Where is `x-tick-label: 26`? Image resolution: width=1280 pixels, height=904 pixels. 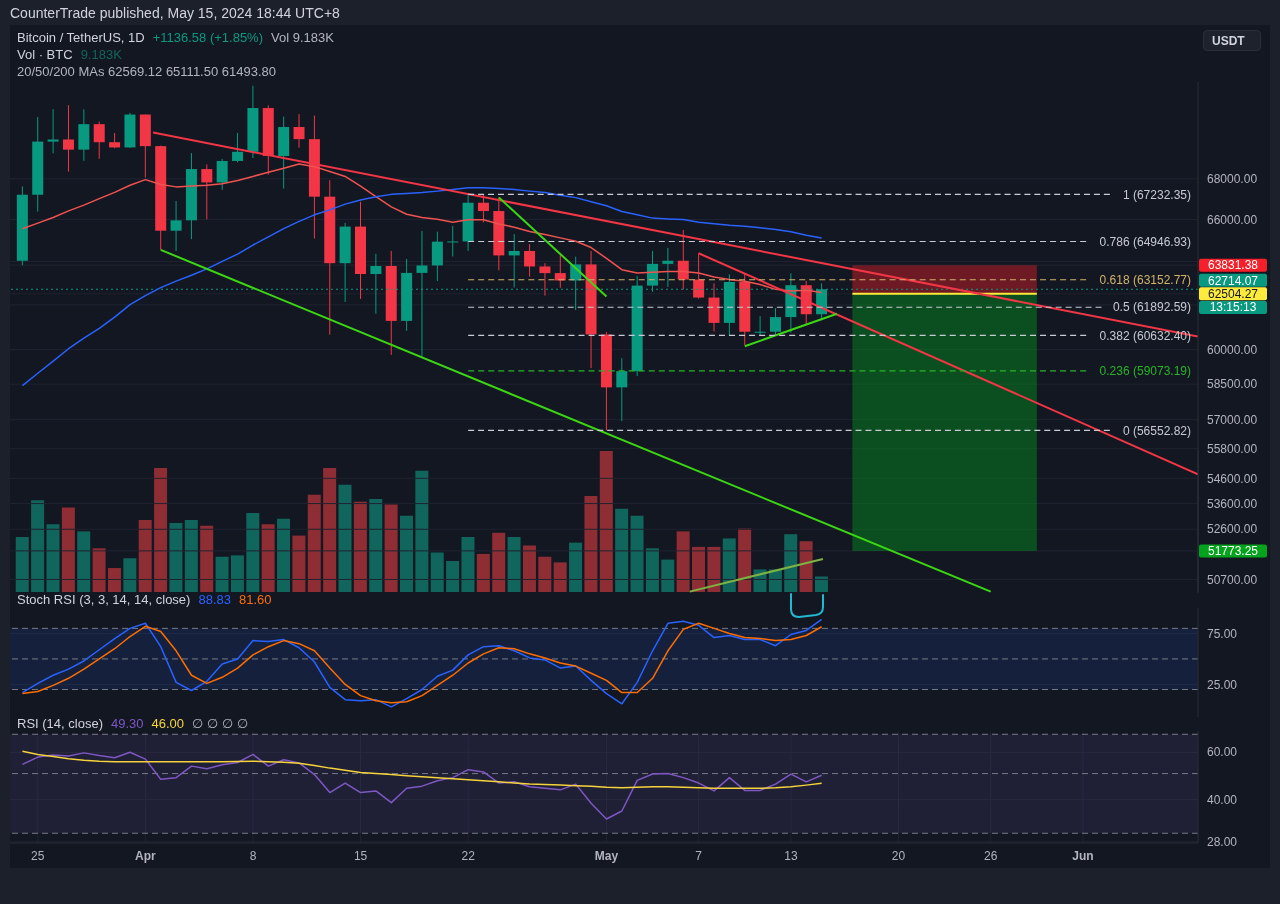
x-tick-label: 26 is located at coordinates (991, 855).